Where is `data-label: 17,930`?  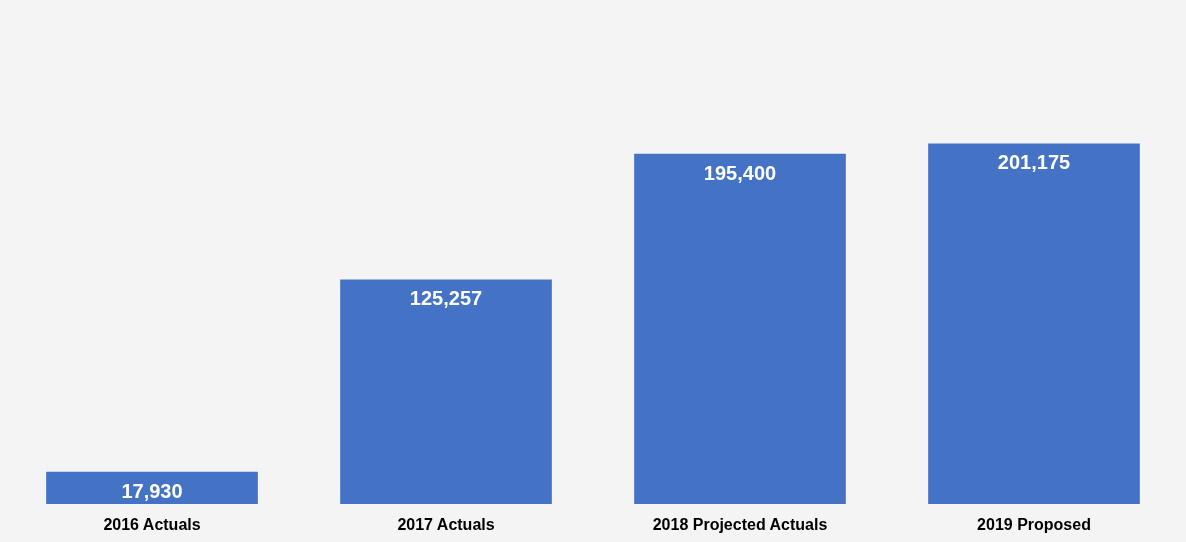
data-label: 17,930 is located at coordinates (152, 490).